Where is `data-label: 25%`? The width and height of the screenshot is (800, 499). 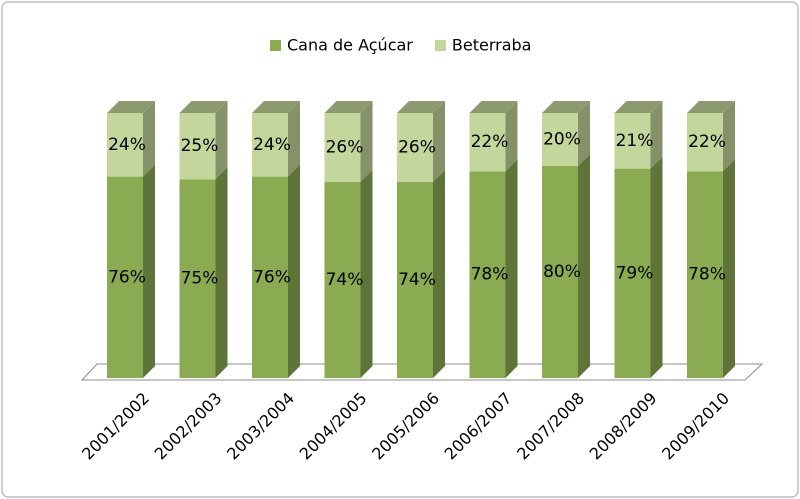 data-label: 25% is located at coordinates (200, 146).